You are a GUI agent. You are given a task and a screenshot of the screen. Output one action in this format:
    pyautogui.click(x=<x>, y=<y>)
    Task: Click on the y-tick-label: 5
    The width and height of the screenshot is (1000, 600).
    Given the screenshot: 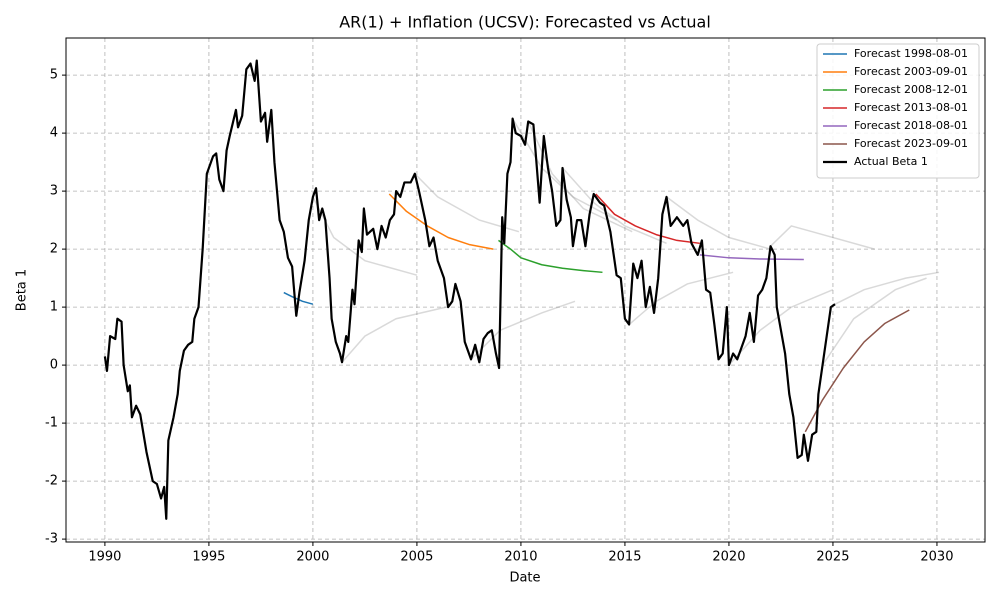 What is the action you would take?
    pyautogui.click(x=54, y=75)
    